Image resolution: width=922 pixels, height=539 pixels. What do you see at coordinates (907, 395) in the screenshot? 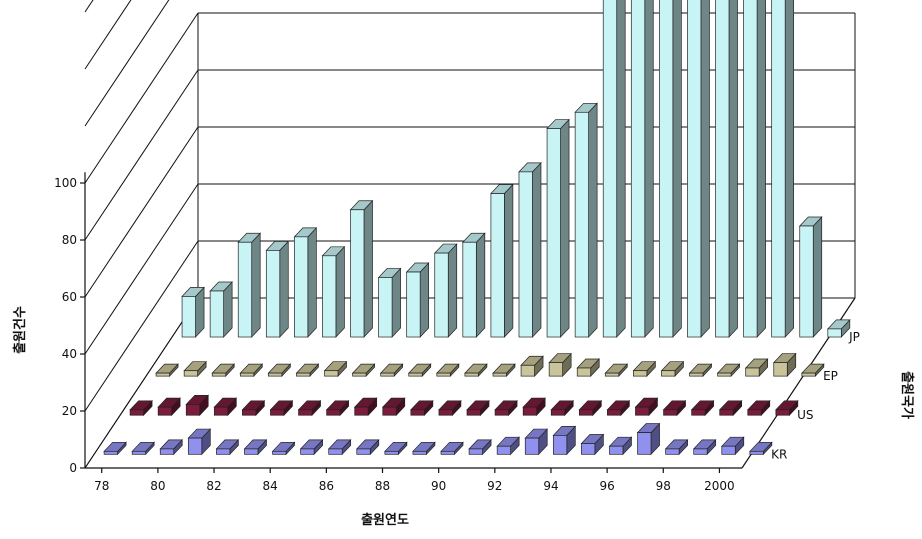
I see `z-axis-label: 출원국가` at bounding box center [907, 395].